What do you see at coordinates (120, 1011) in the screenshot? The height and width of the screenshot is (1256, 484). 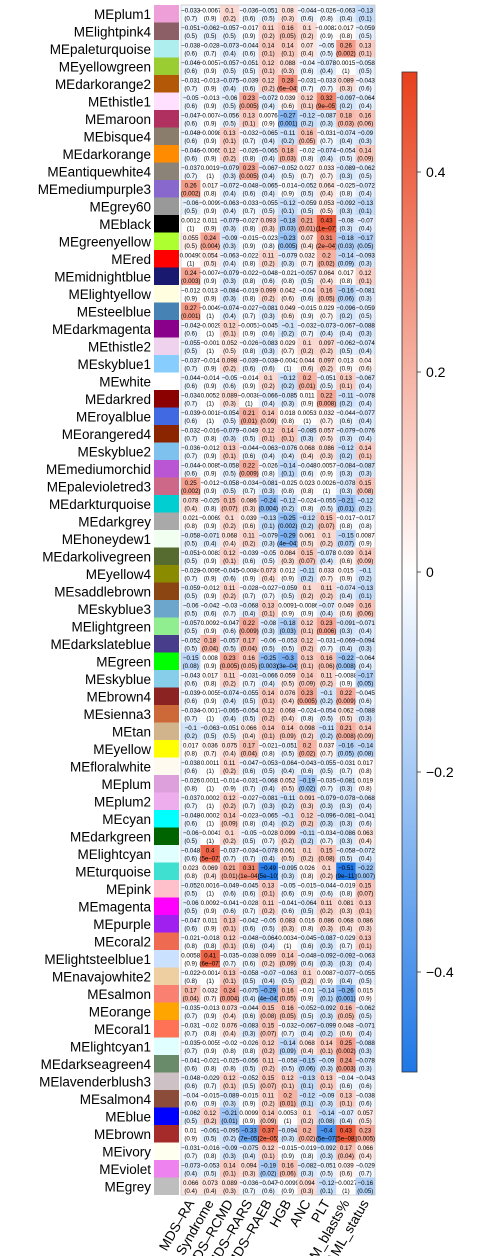 I see `row-label: MEorange` at bounding box center [120, 1011].